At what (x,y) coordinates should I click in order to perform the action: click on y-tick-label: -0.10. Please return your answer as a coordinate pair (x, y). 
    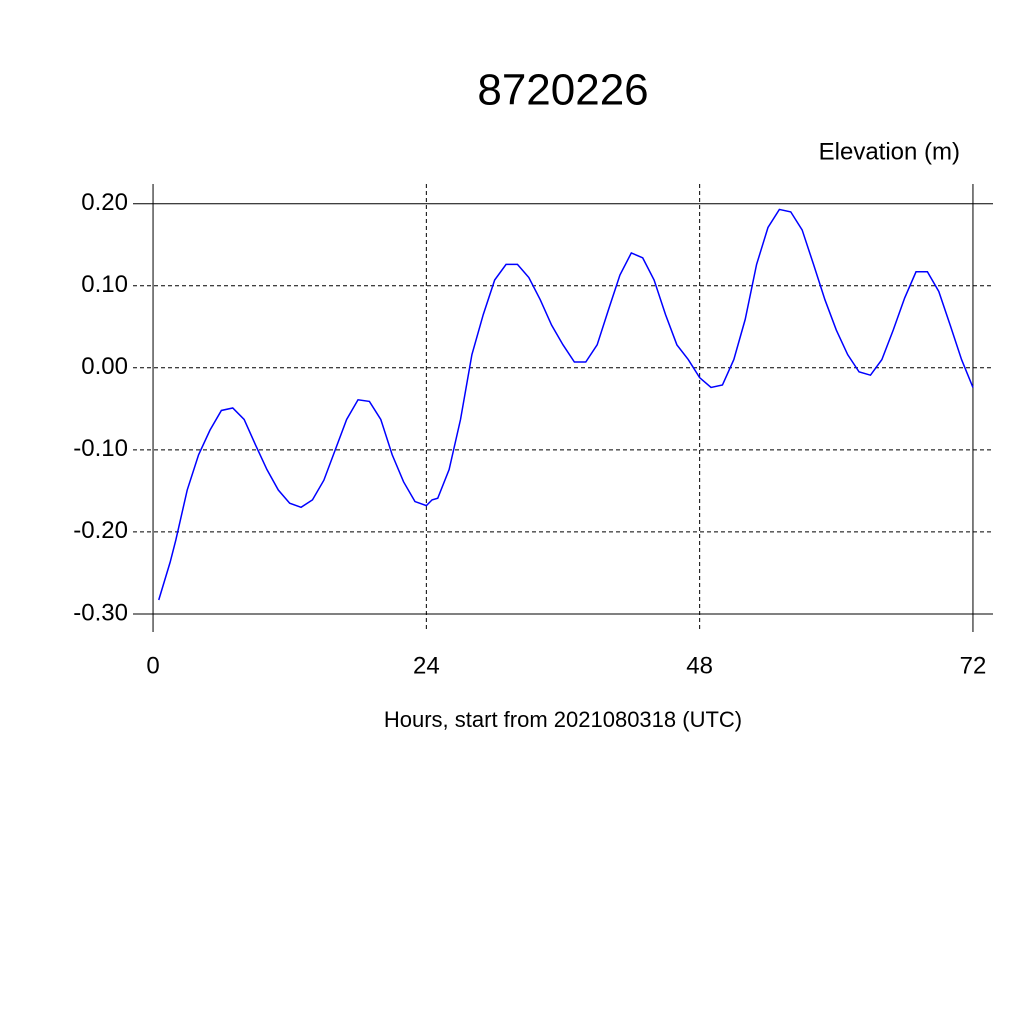
    Looking at the image, I should click on (100, 448).